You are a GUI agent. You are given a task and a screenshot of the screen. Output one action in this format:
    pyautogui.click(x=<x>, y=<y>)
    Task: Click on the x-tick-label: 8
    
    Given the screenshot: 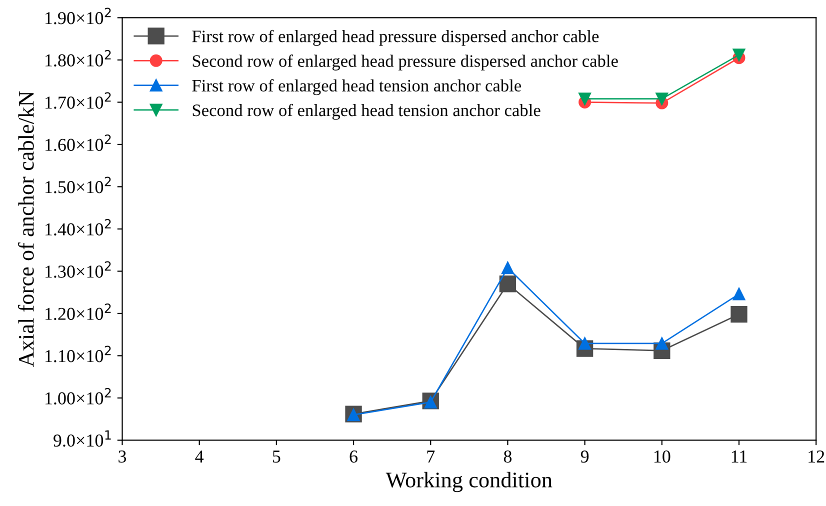 What is the action you would take?
    pyautogui.click(x=508, y=456)
    